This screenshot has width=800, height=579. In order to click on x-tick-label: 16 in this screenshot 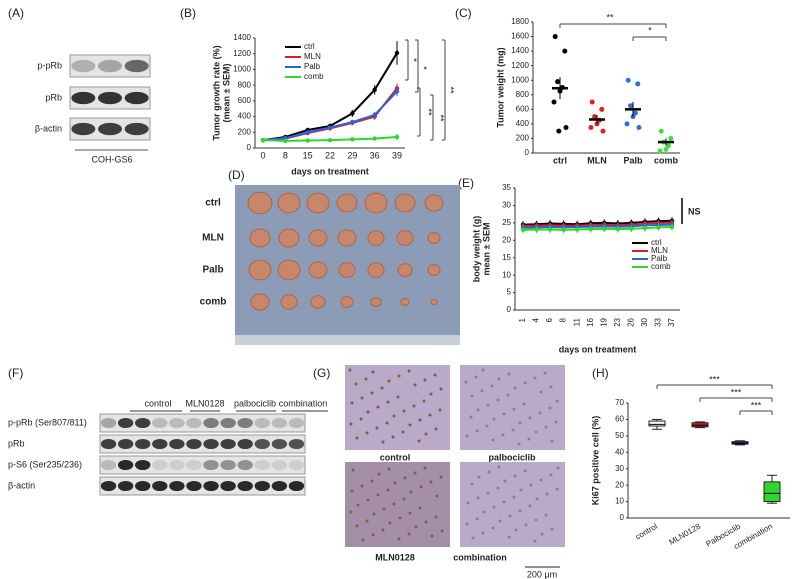, I will do `click(590, 321)`.